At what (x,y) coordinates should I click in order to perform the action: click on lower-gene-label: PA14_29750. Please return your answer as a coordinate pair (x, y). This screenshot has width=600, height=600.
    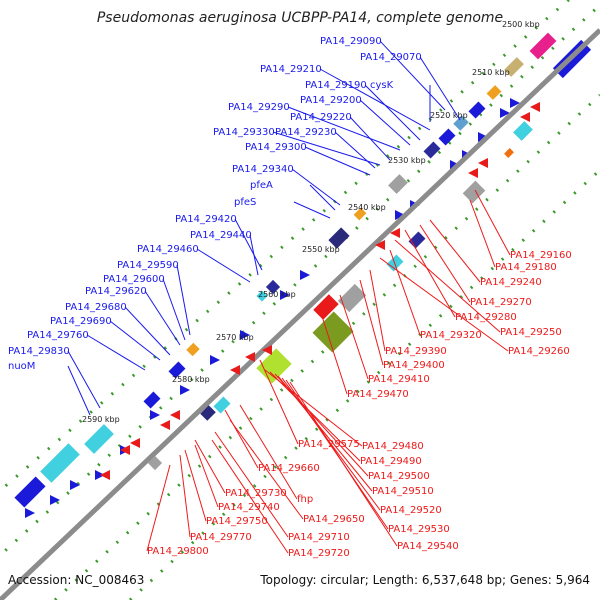
    Looking at the image, I should click on (237, 521).